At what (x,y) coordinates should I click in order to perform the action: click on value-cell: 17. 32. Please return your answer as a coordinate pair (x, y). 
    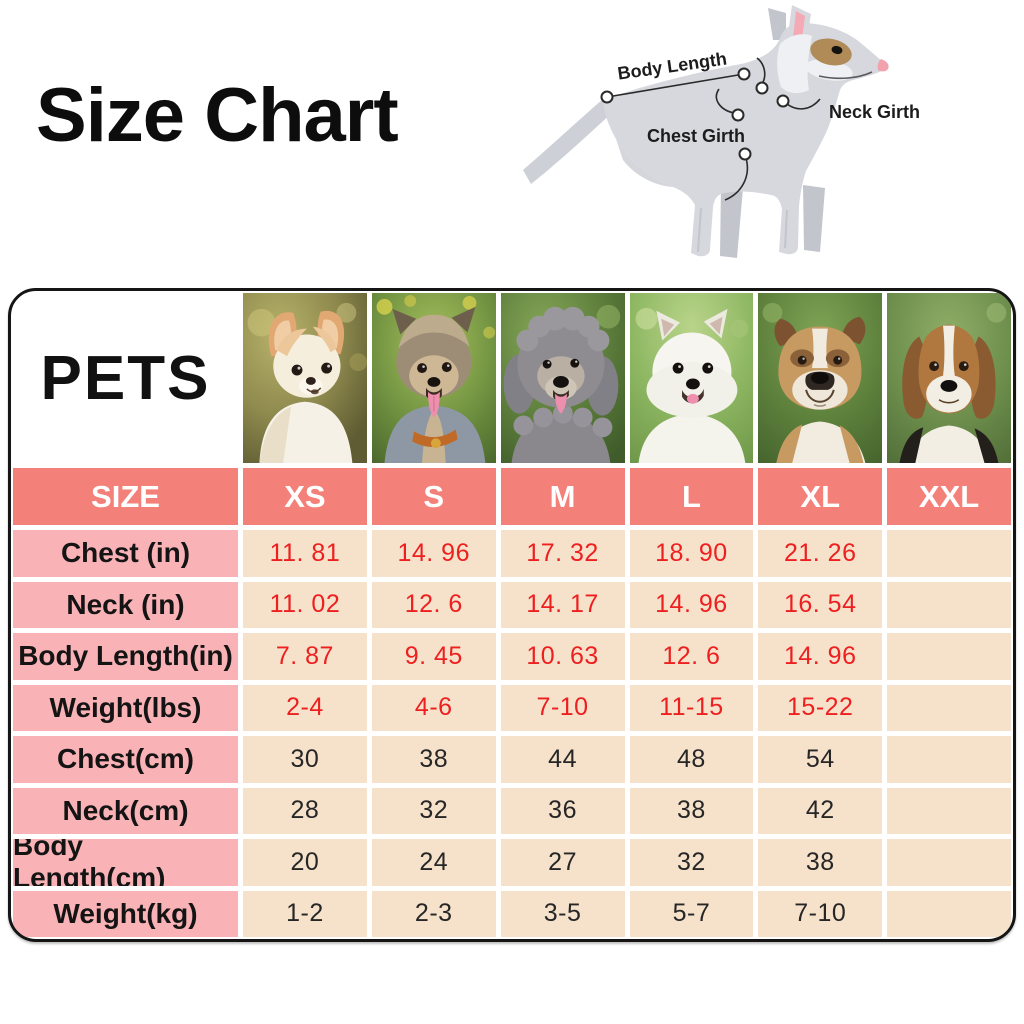
    Looking at the image, I should click on (562, 553).